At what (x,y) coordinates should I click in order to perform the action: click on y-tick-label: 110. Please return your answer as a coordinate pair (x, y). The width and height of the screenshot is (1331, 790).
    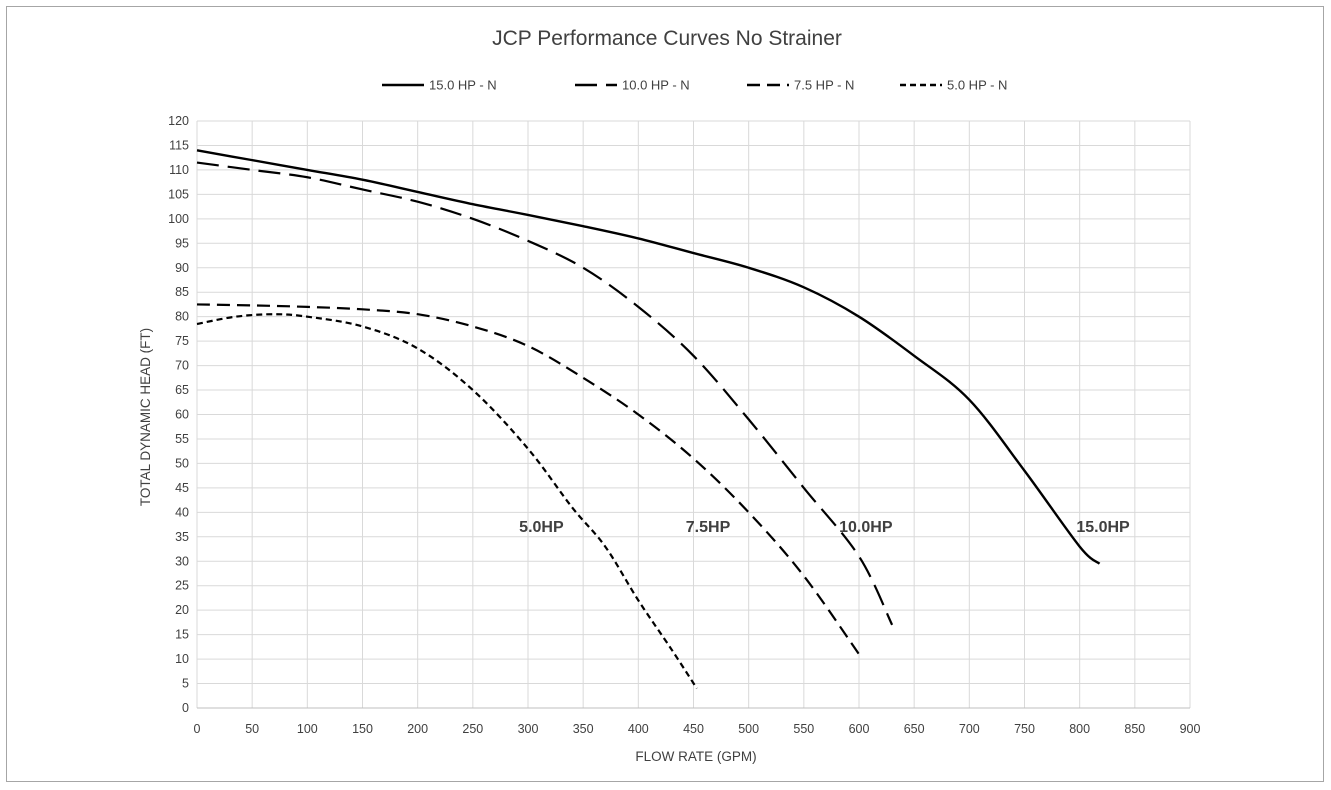
    Looking at the image, I should click on (179, 170).